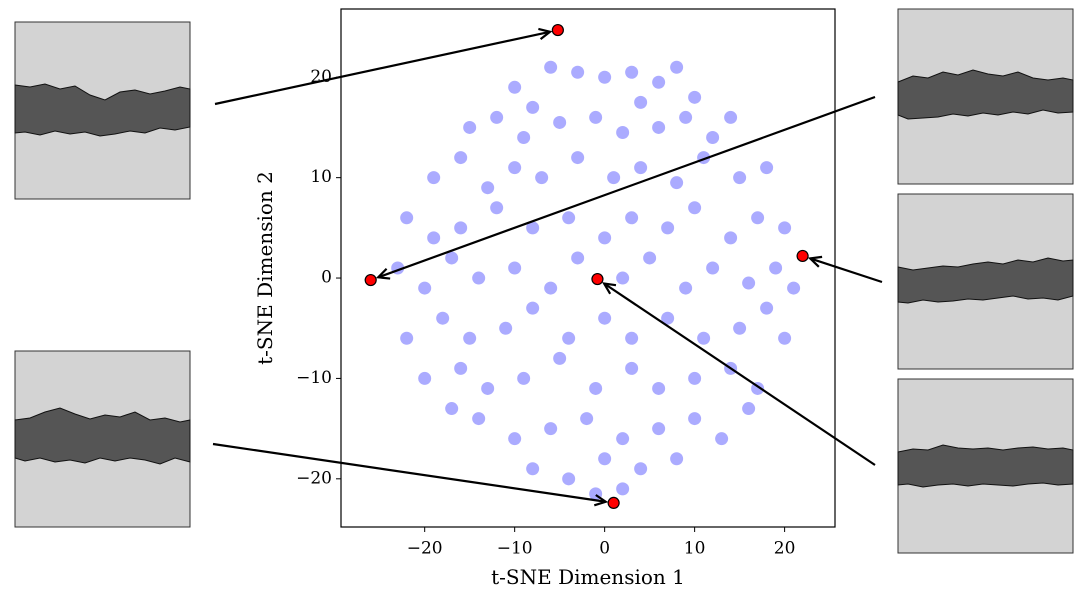  Describe the element at coordinates (588, 577) in the screenshot. I see `x-axis-label: t-SNE Dimension 1` at that location.